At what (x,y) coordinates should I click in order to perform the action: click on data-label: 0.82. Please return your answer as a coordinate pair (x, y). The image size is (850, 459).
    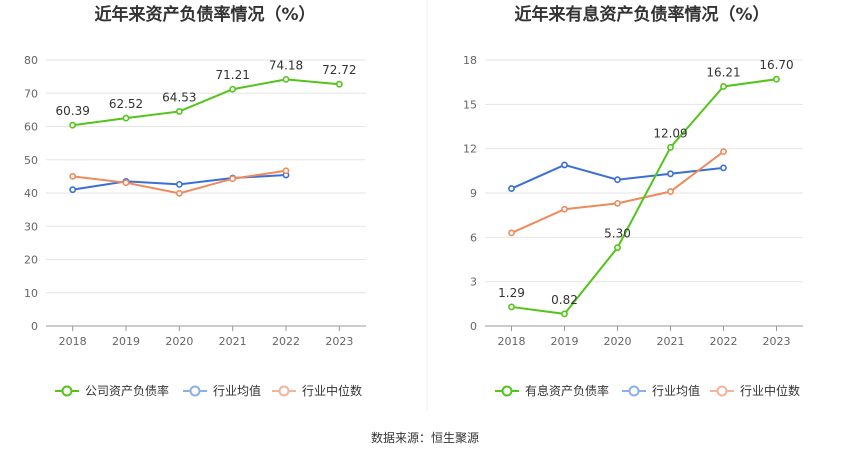
    Looking at the image, I should click on (564, 300).